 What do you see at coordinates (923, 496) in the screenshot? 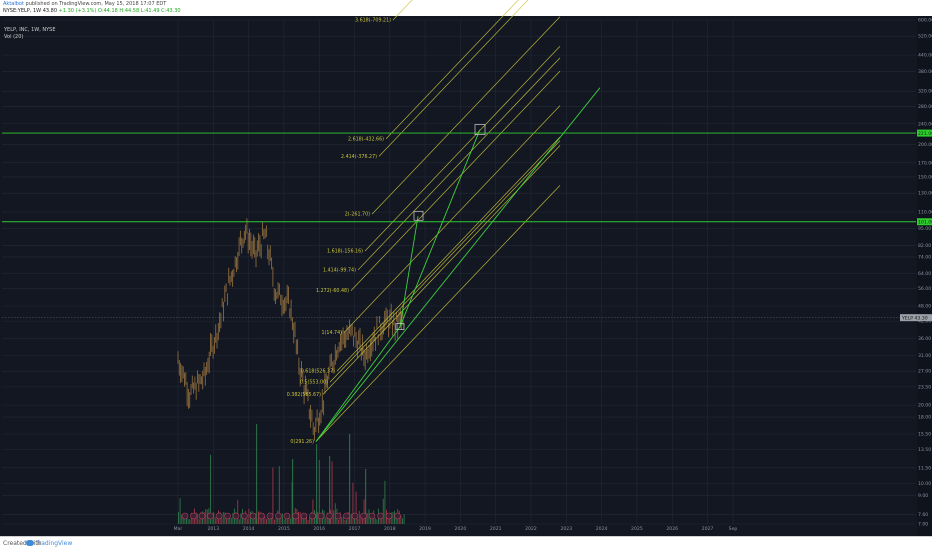
I see `y-tick-label: 9.00` at bounding box center [923, 496].